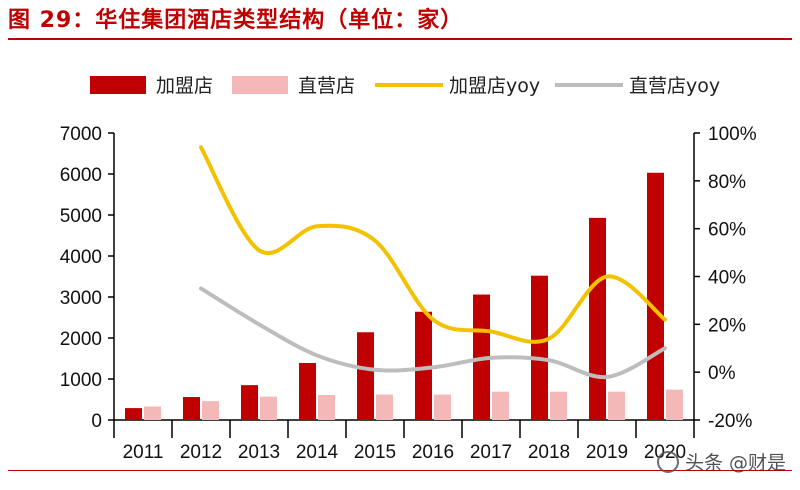  I want to click on x-tick-label: 2016, so click(433, 452).